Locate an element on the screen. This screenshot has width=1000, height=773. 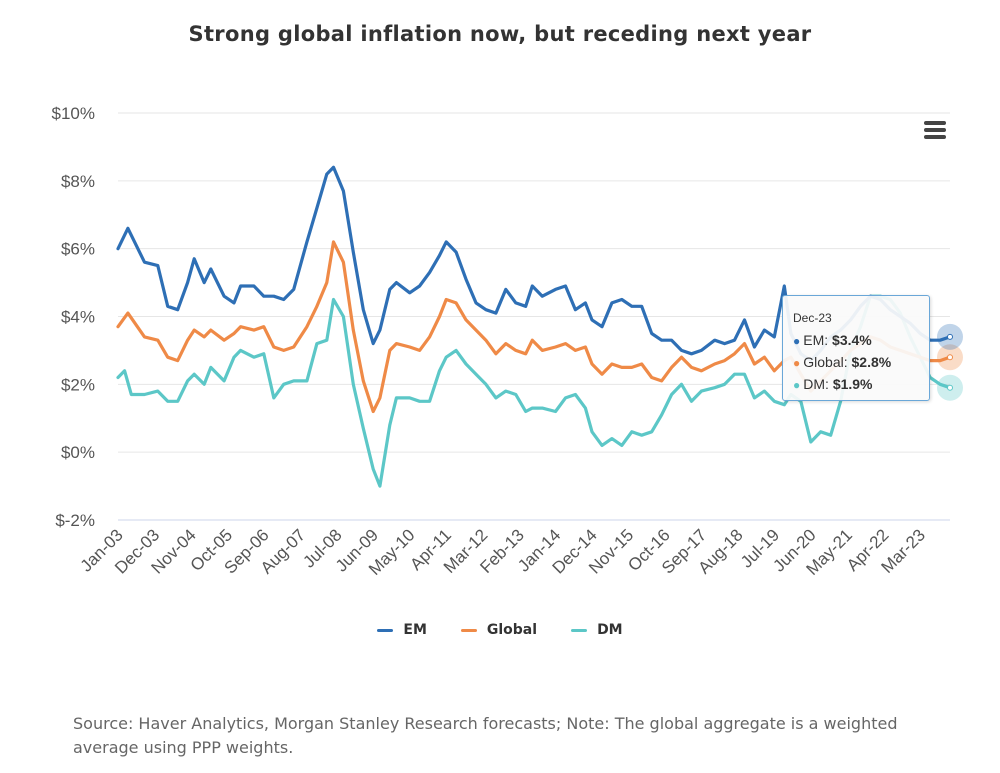
legend: EM Global DM is located at coordinates (500, 630).